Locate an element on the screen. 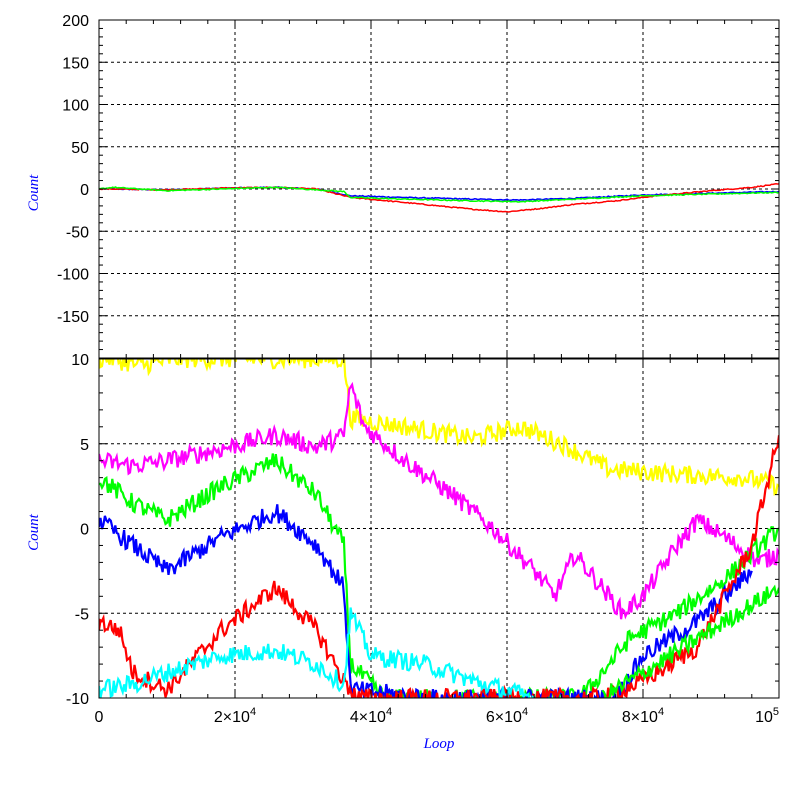 This screenshot has height=797, width=797. y-tick-label: 10 is located at coordinates (80, 360).